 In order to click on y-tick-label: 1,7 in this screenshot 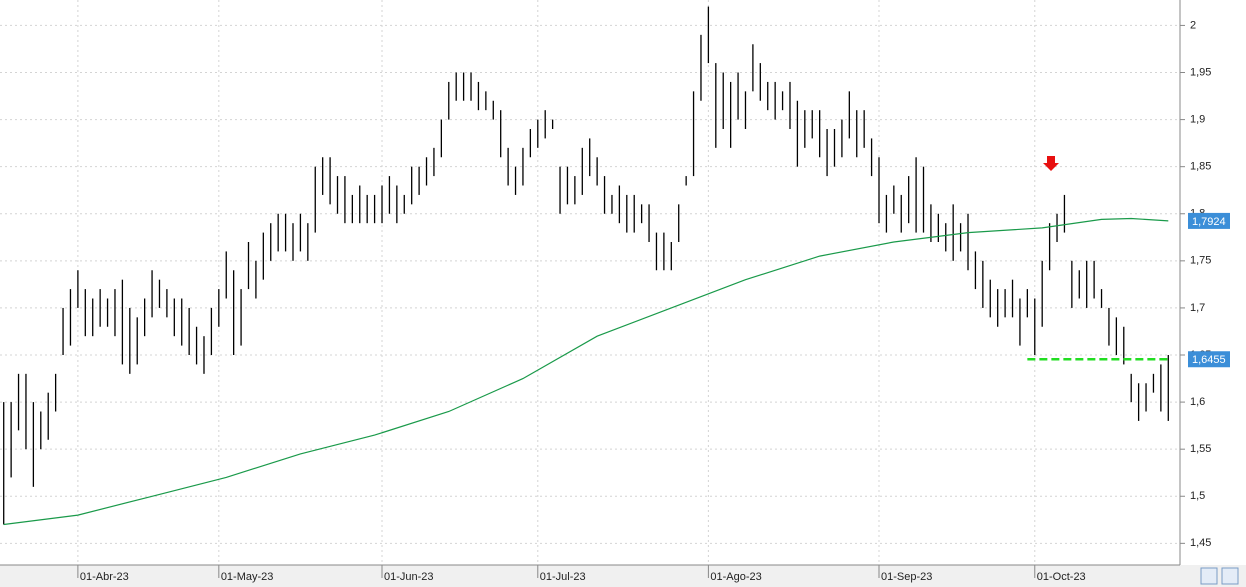, I will do `click(1197, 308)`.